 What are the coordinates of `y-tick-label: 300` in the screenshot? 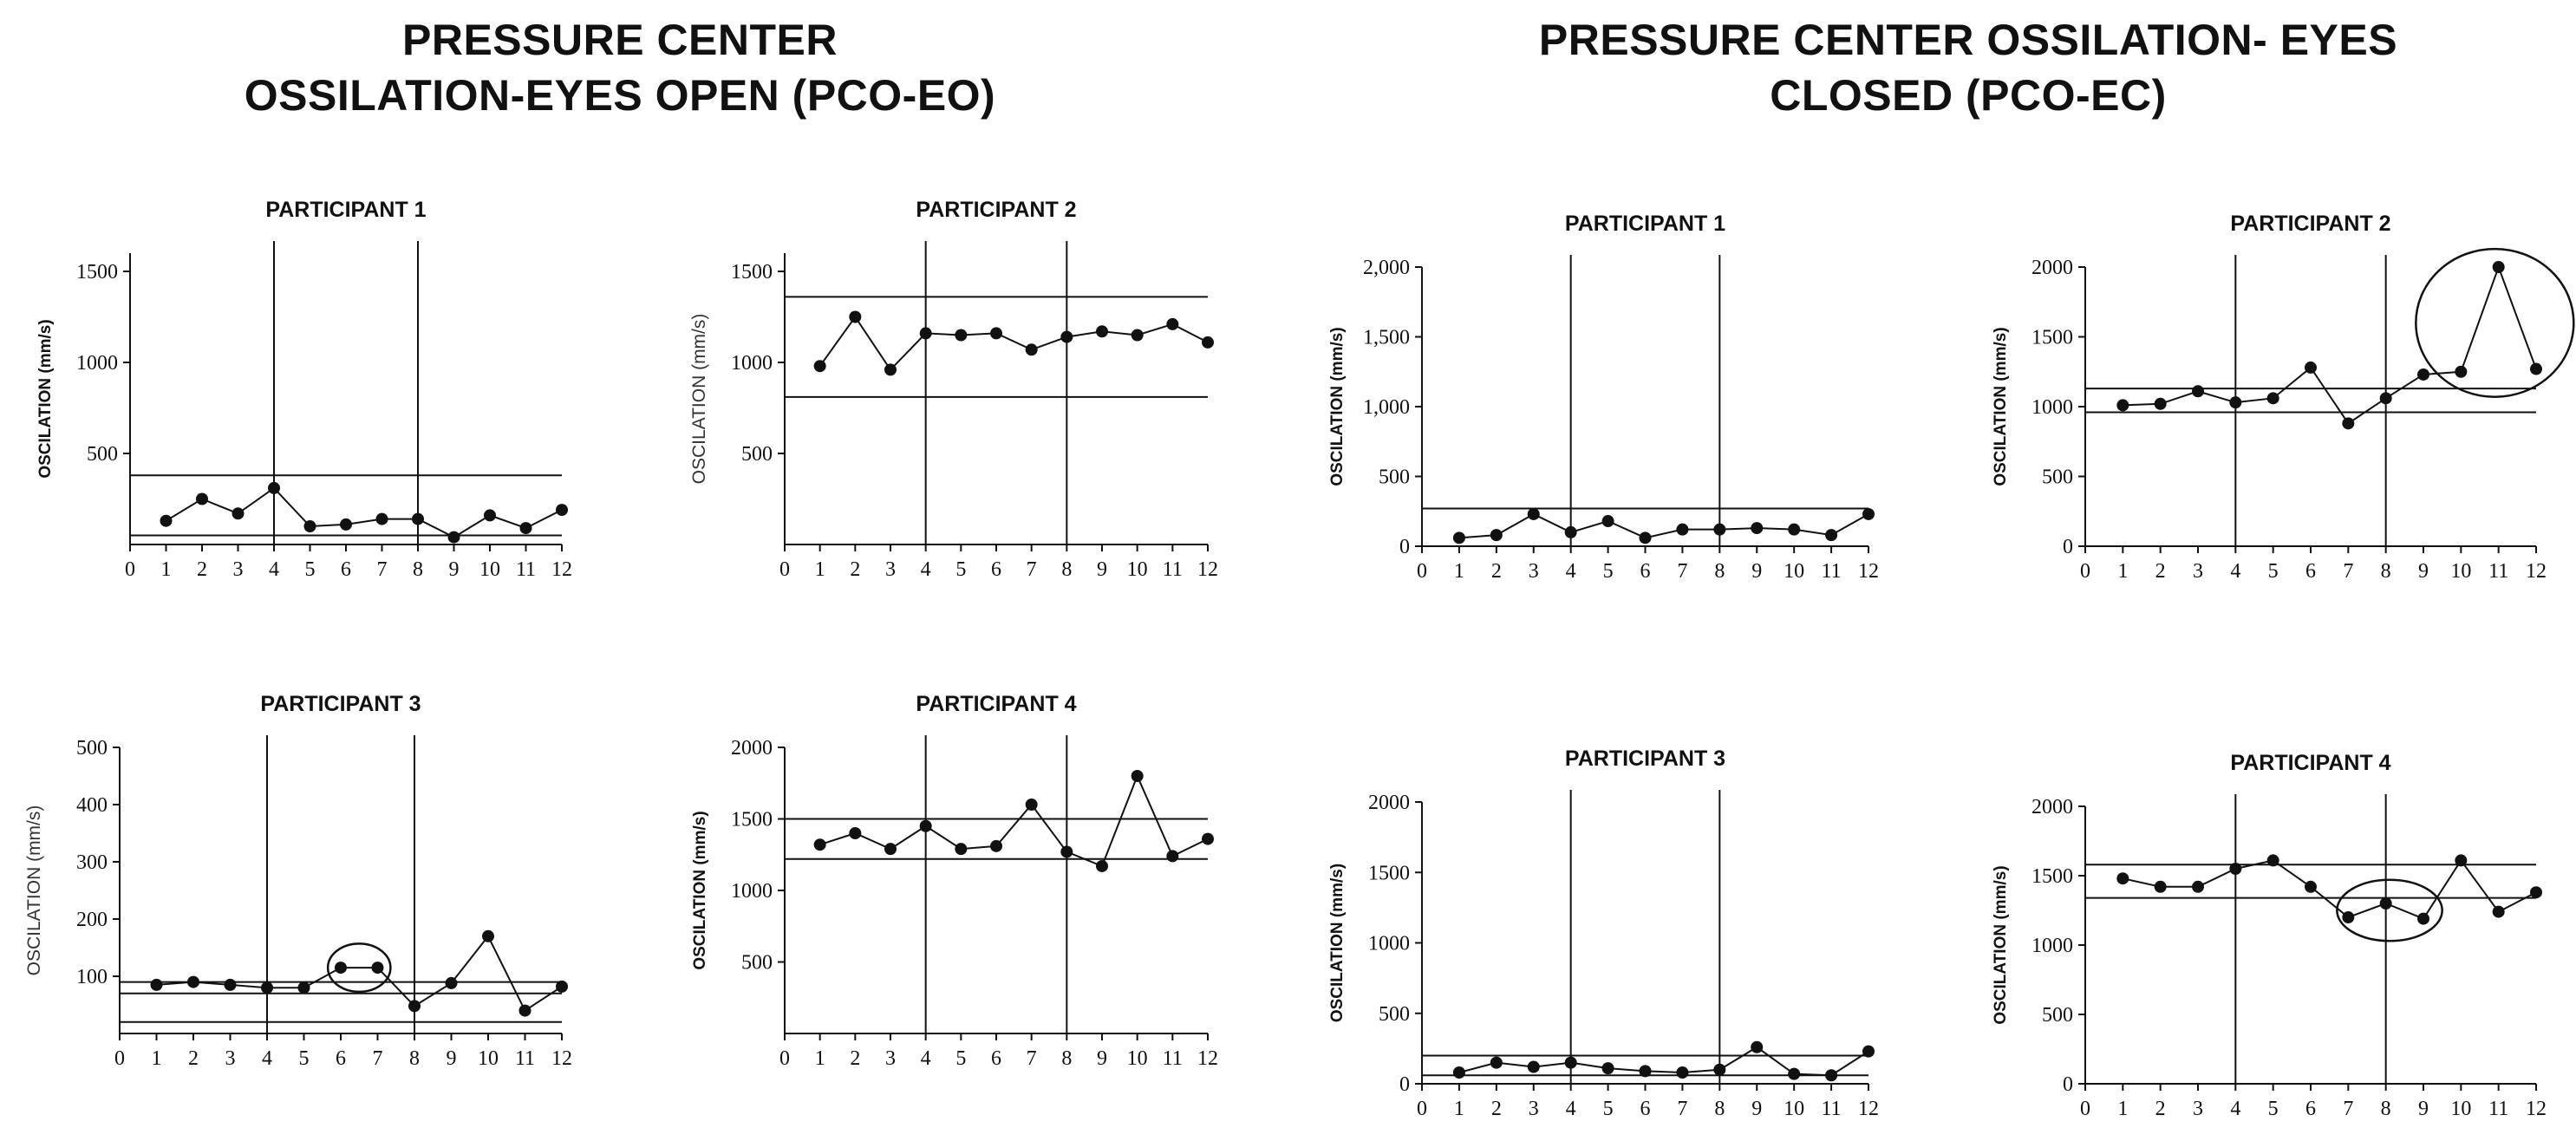 It's located at (92, 863).